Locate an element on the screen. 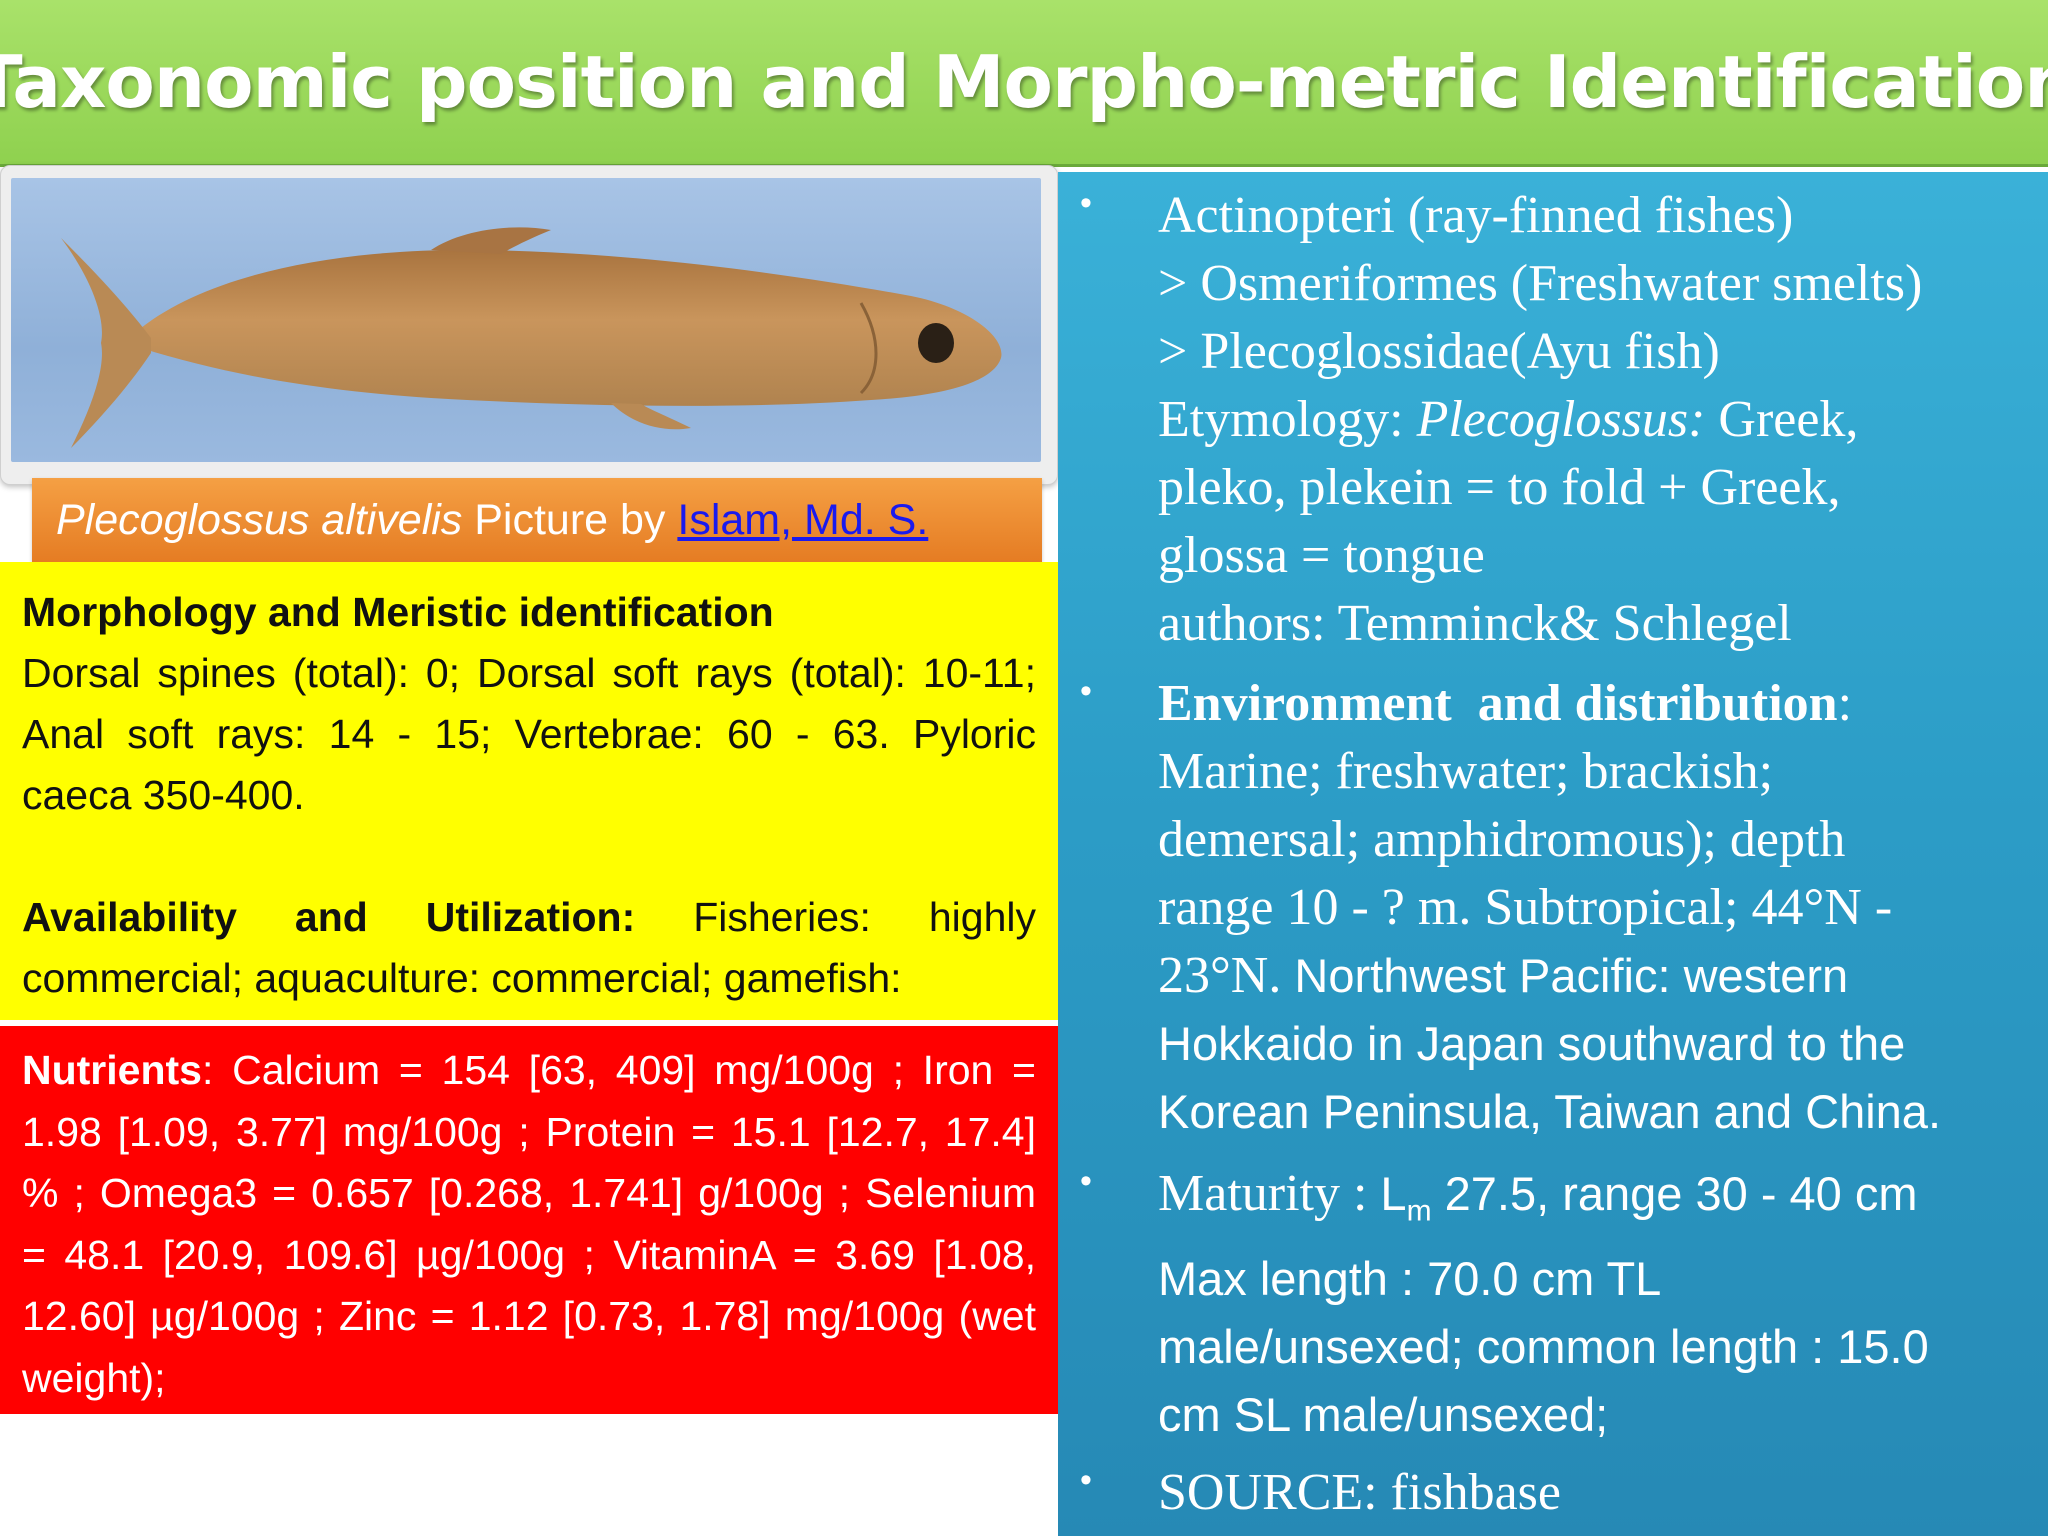  maturity-line-1: Maturity : Lm 27.5, range 30 - 40 cm is located at coordinates (1603, 1202).